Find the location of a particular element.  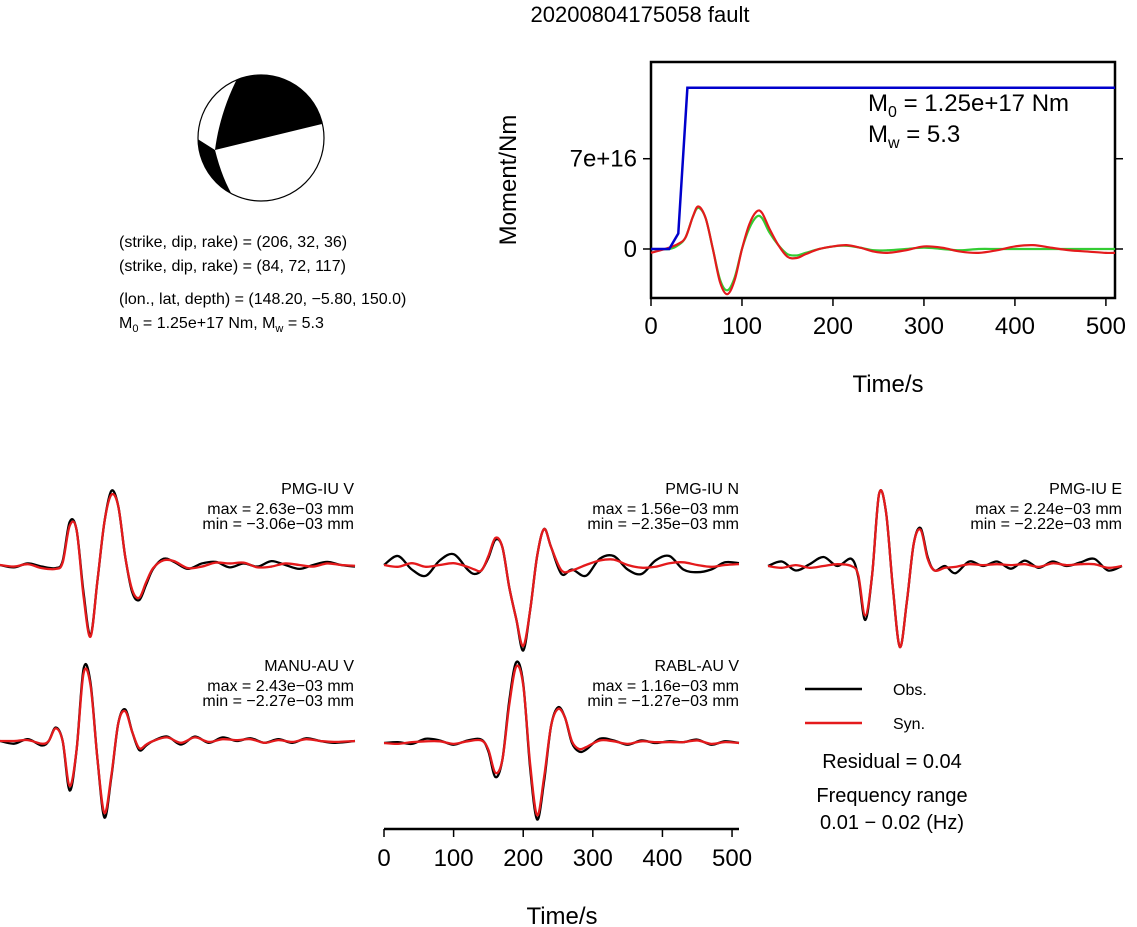

moment-xtick-label-4: 400 is located at coordinates (1015, 326).